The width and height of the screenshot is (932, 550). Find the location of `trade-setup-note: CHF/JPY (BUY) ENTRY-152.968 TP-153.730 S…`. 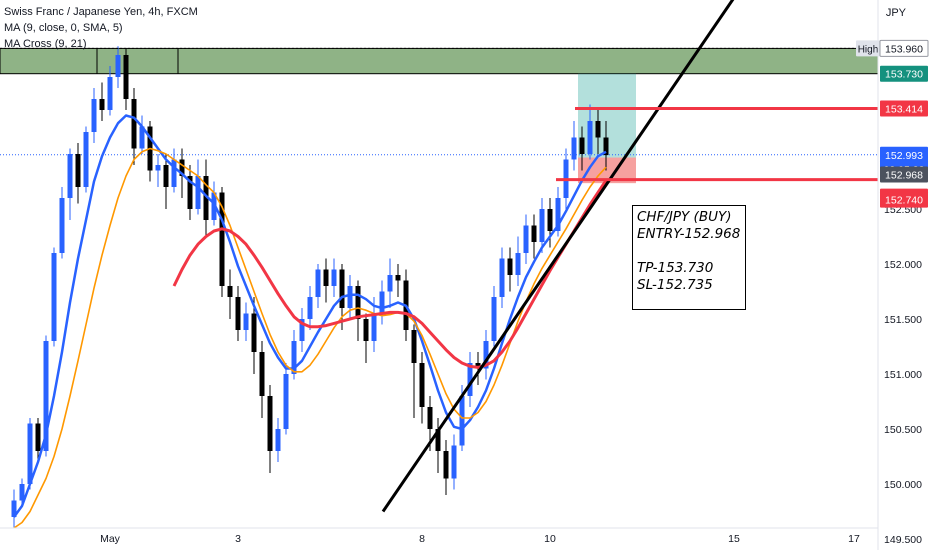

trade-setup-note: CHF/JPY (BUY) ENTRY-152.968 TP-153.730 S… is located at coordinates (689, 257).